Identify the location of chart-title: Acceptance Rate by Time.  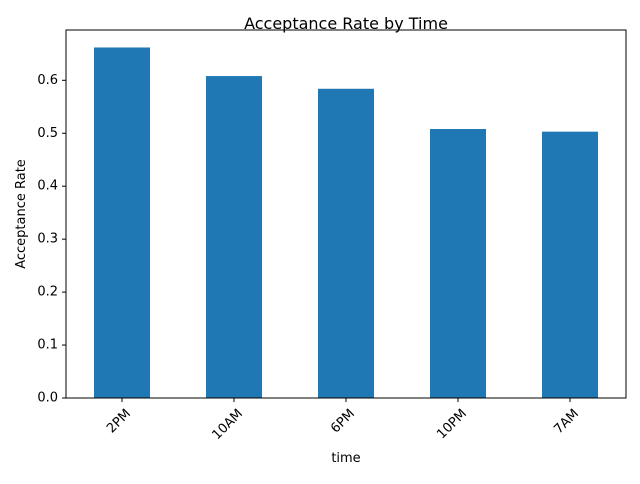
(346, 23).